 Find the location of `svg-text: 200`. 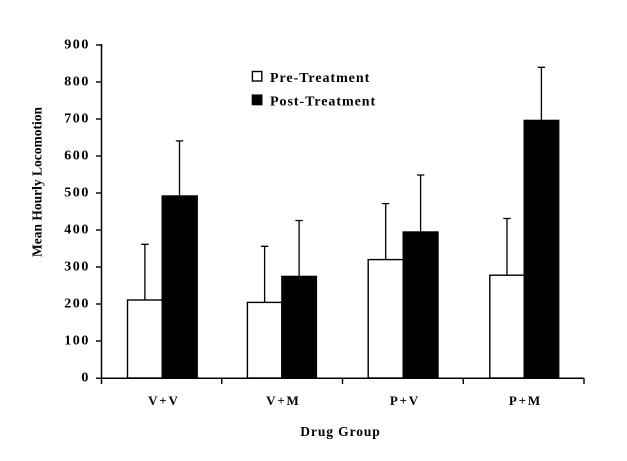

svg-text: 200 is located at coordinates (77, 304).